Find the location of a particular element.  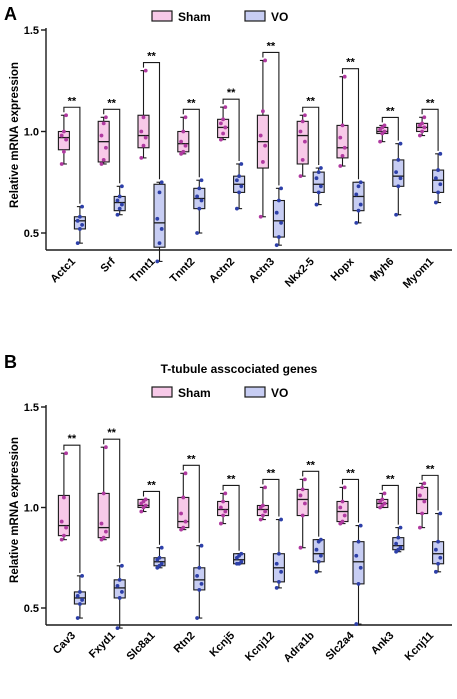

category-group-srf: ** Srf is located at coordinates (111, 186).